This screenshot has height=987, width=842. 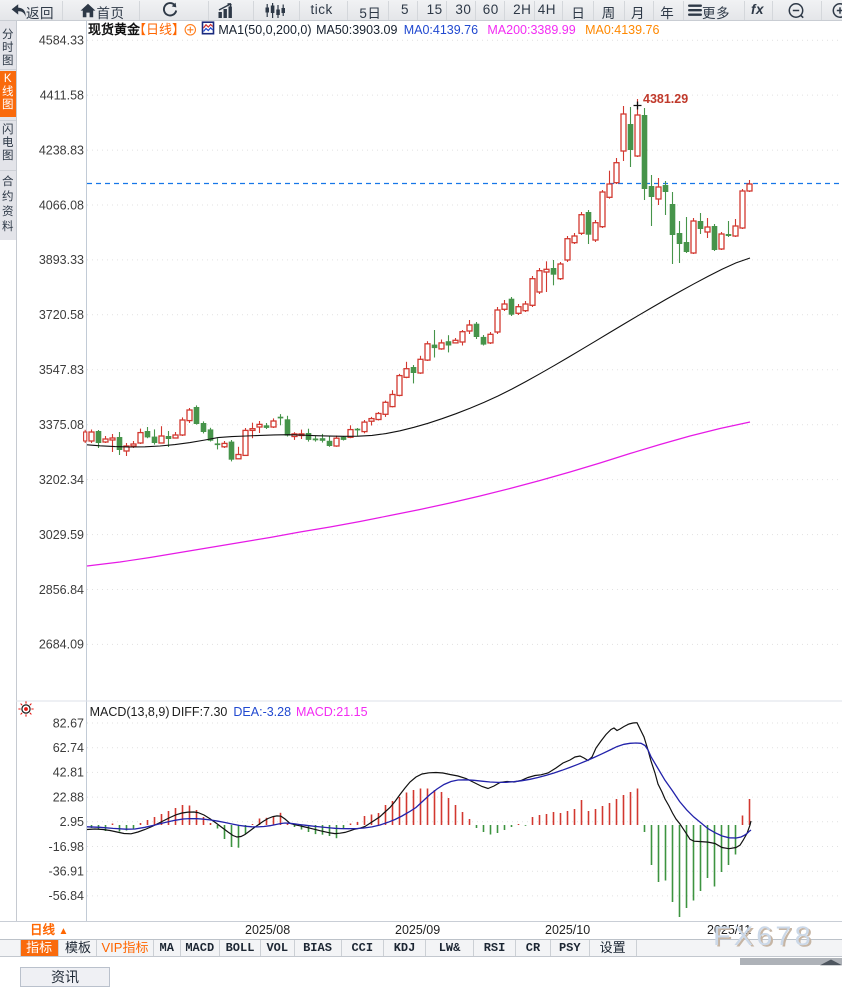 I want to click on svg-text: 4411.58, so click(x=62, y=95).